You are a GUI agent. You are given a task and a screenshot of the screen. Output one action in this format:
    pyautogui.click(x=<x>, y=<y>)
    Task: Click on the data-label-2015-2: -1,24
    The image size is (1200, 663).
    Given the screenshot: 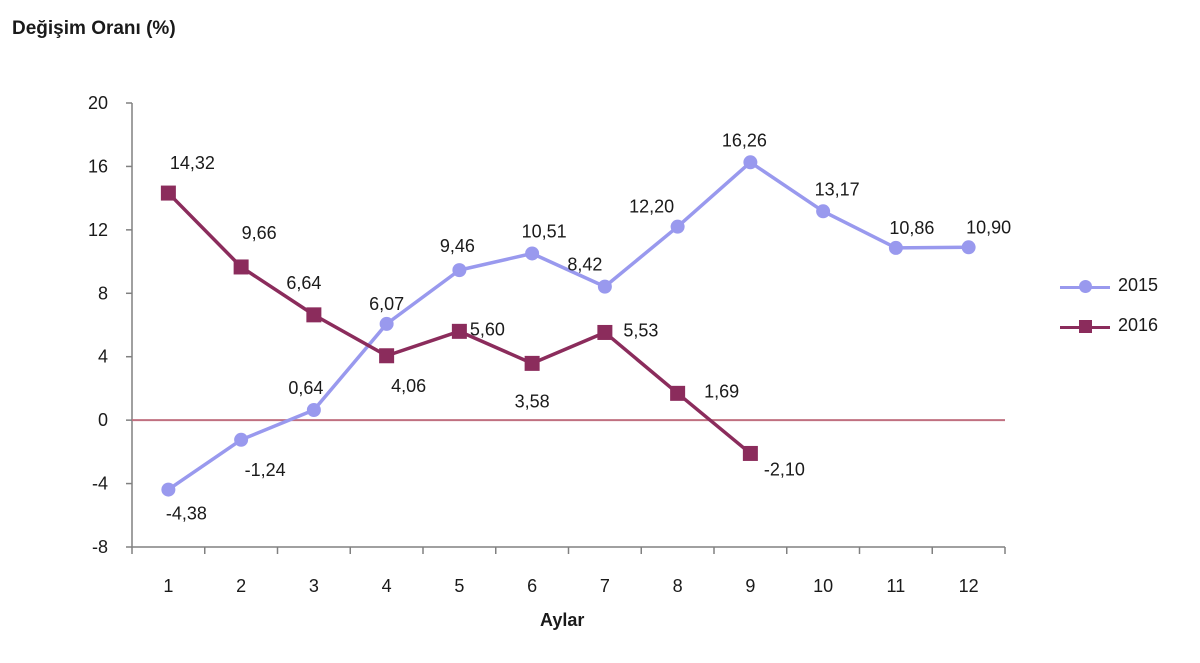 What is the action you would take?
    pyautogui.click(x=265, y=470)
    